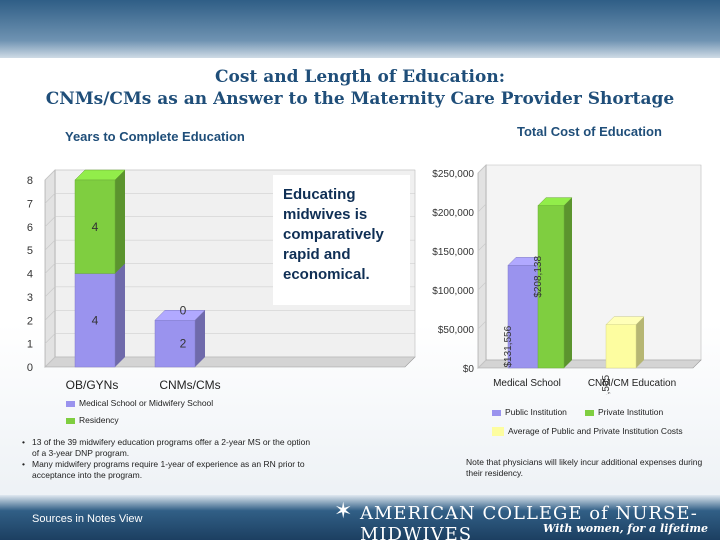 The width and height of the screenshot is (720, 545). Describe the element at coordinates (317, 254) in the screenshot. I see `callout-line: rapid and` at that location.